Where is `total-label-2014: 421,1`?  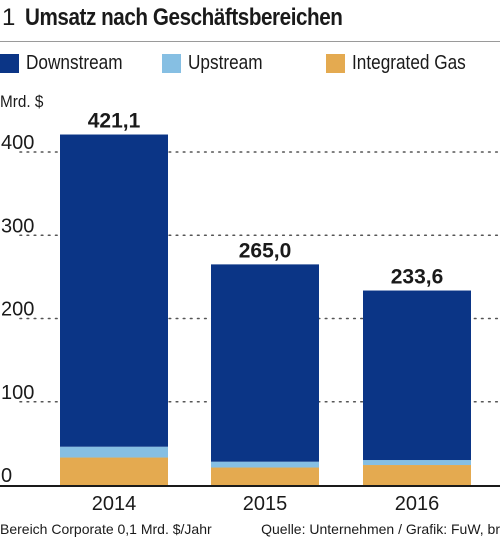
total-label-2014: 421,1 is located at coordinates (114, 120).